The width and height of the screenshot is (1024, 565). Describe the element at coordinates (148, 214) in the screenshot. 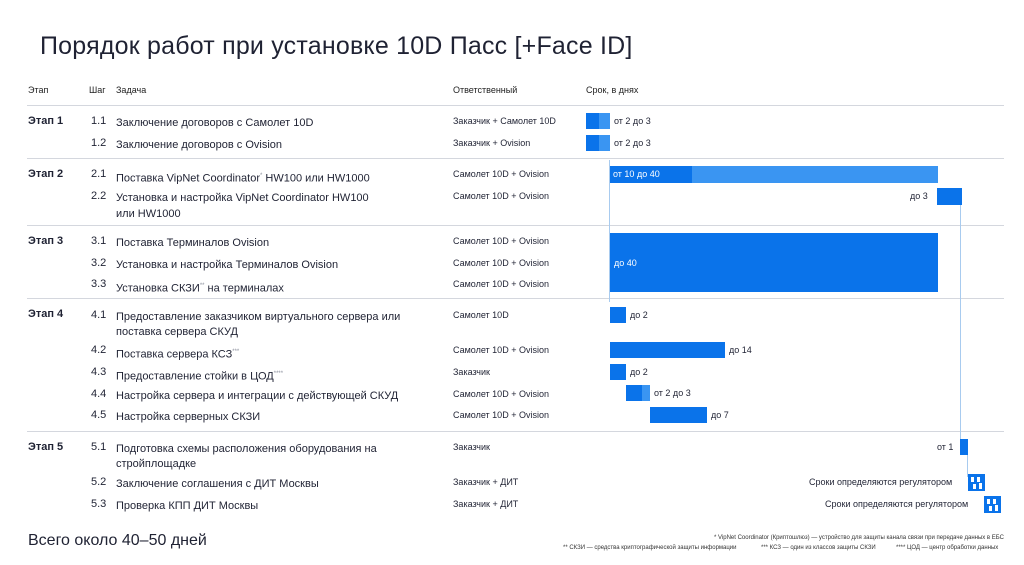

I see `task-text-line2: или HW1000` at that location.